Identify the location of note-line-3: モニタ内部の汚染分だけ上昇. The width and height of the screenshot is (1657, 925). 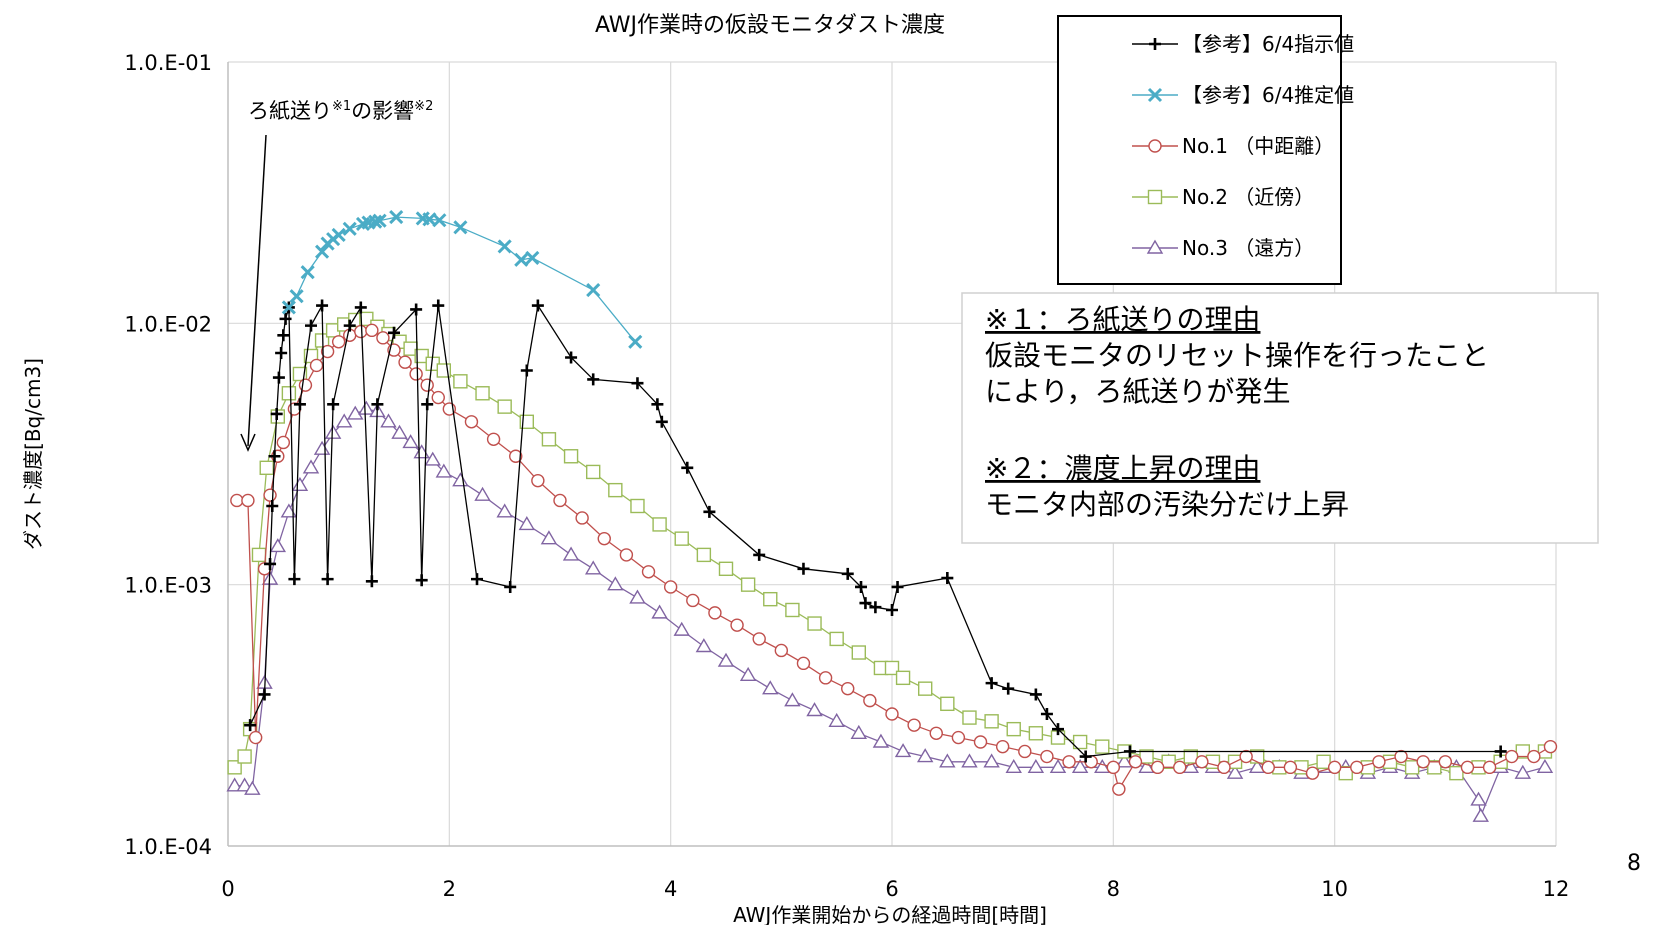
(1167, 504).